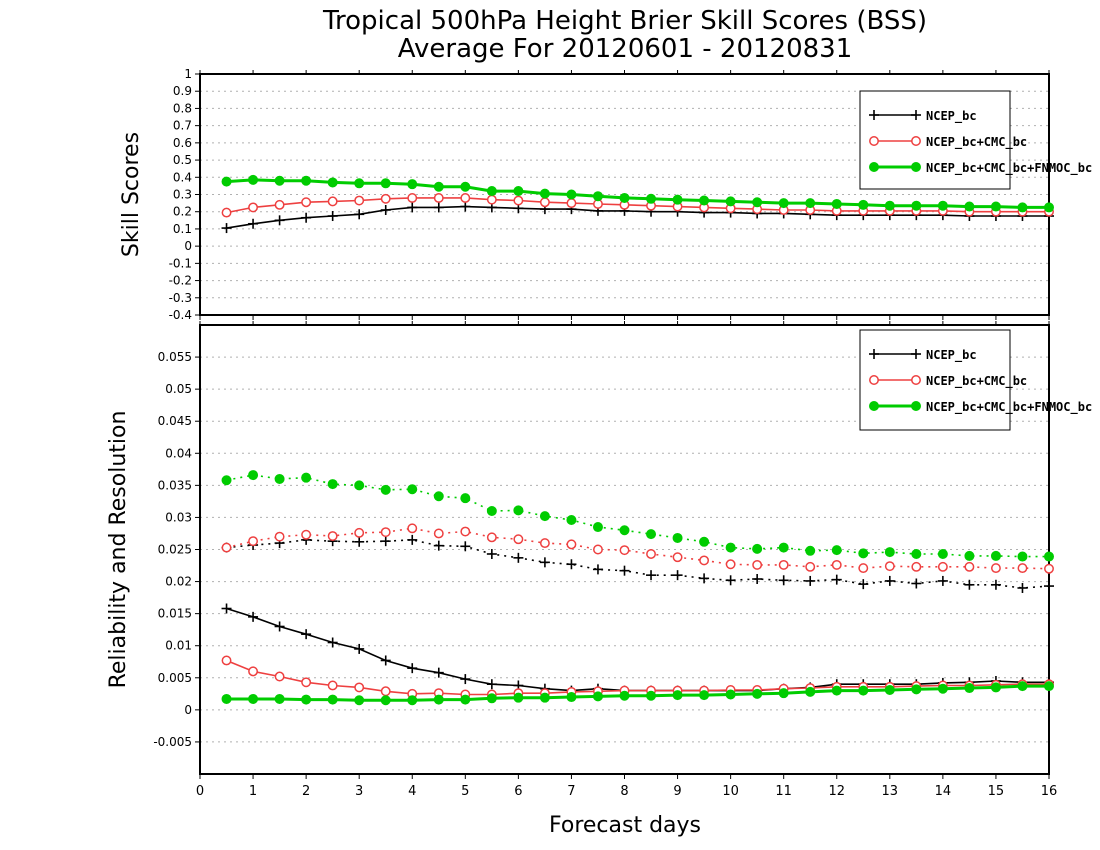  What do you see at coordinates (188, 246) in the screenshot?
I see `y-tick-label: 0` at bounding box center [188, 246].